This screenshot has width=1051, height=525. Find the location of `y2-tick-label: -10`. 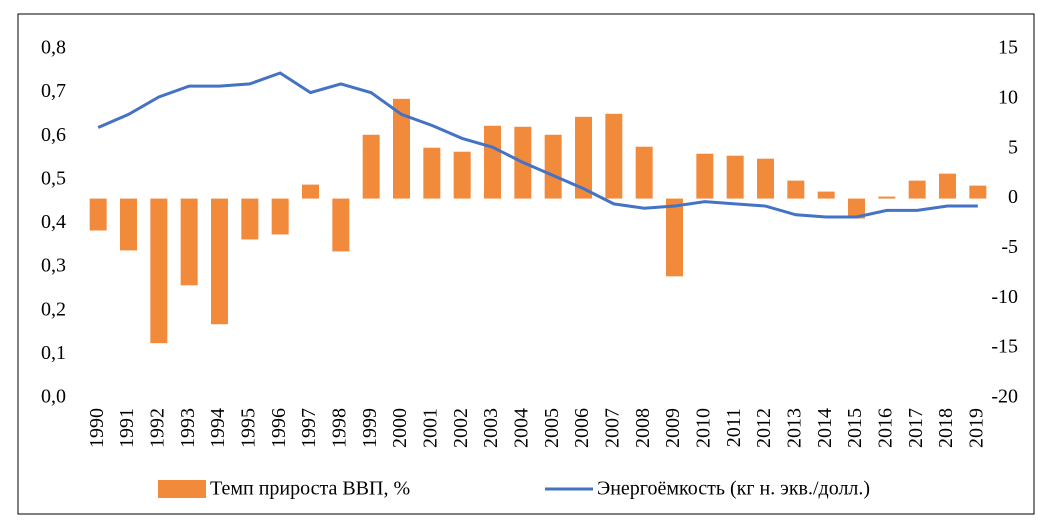

y2-tick-label: -10 is located at coordinates (1004, 297).